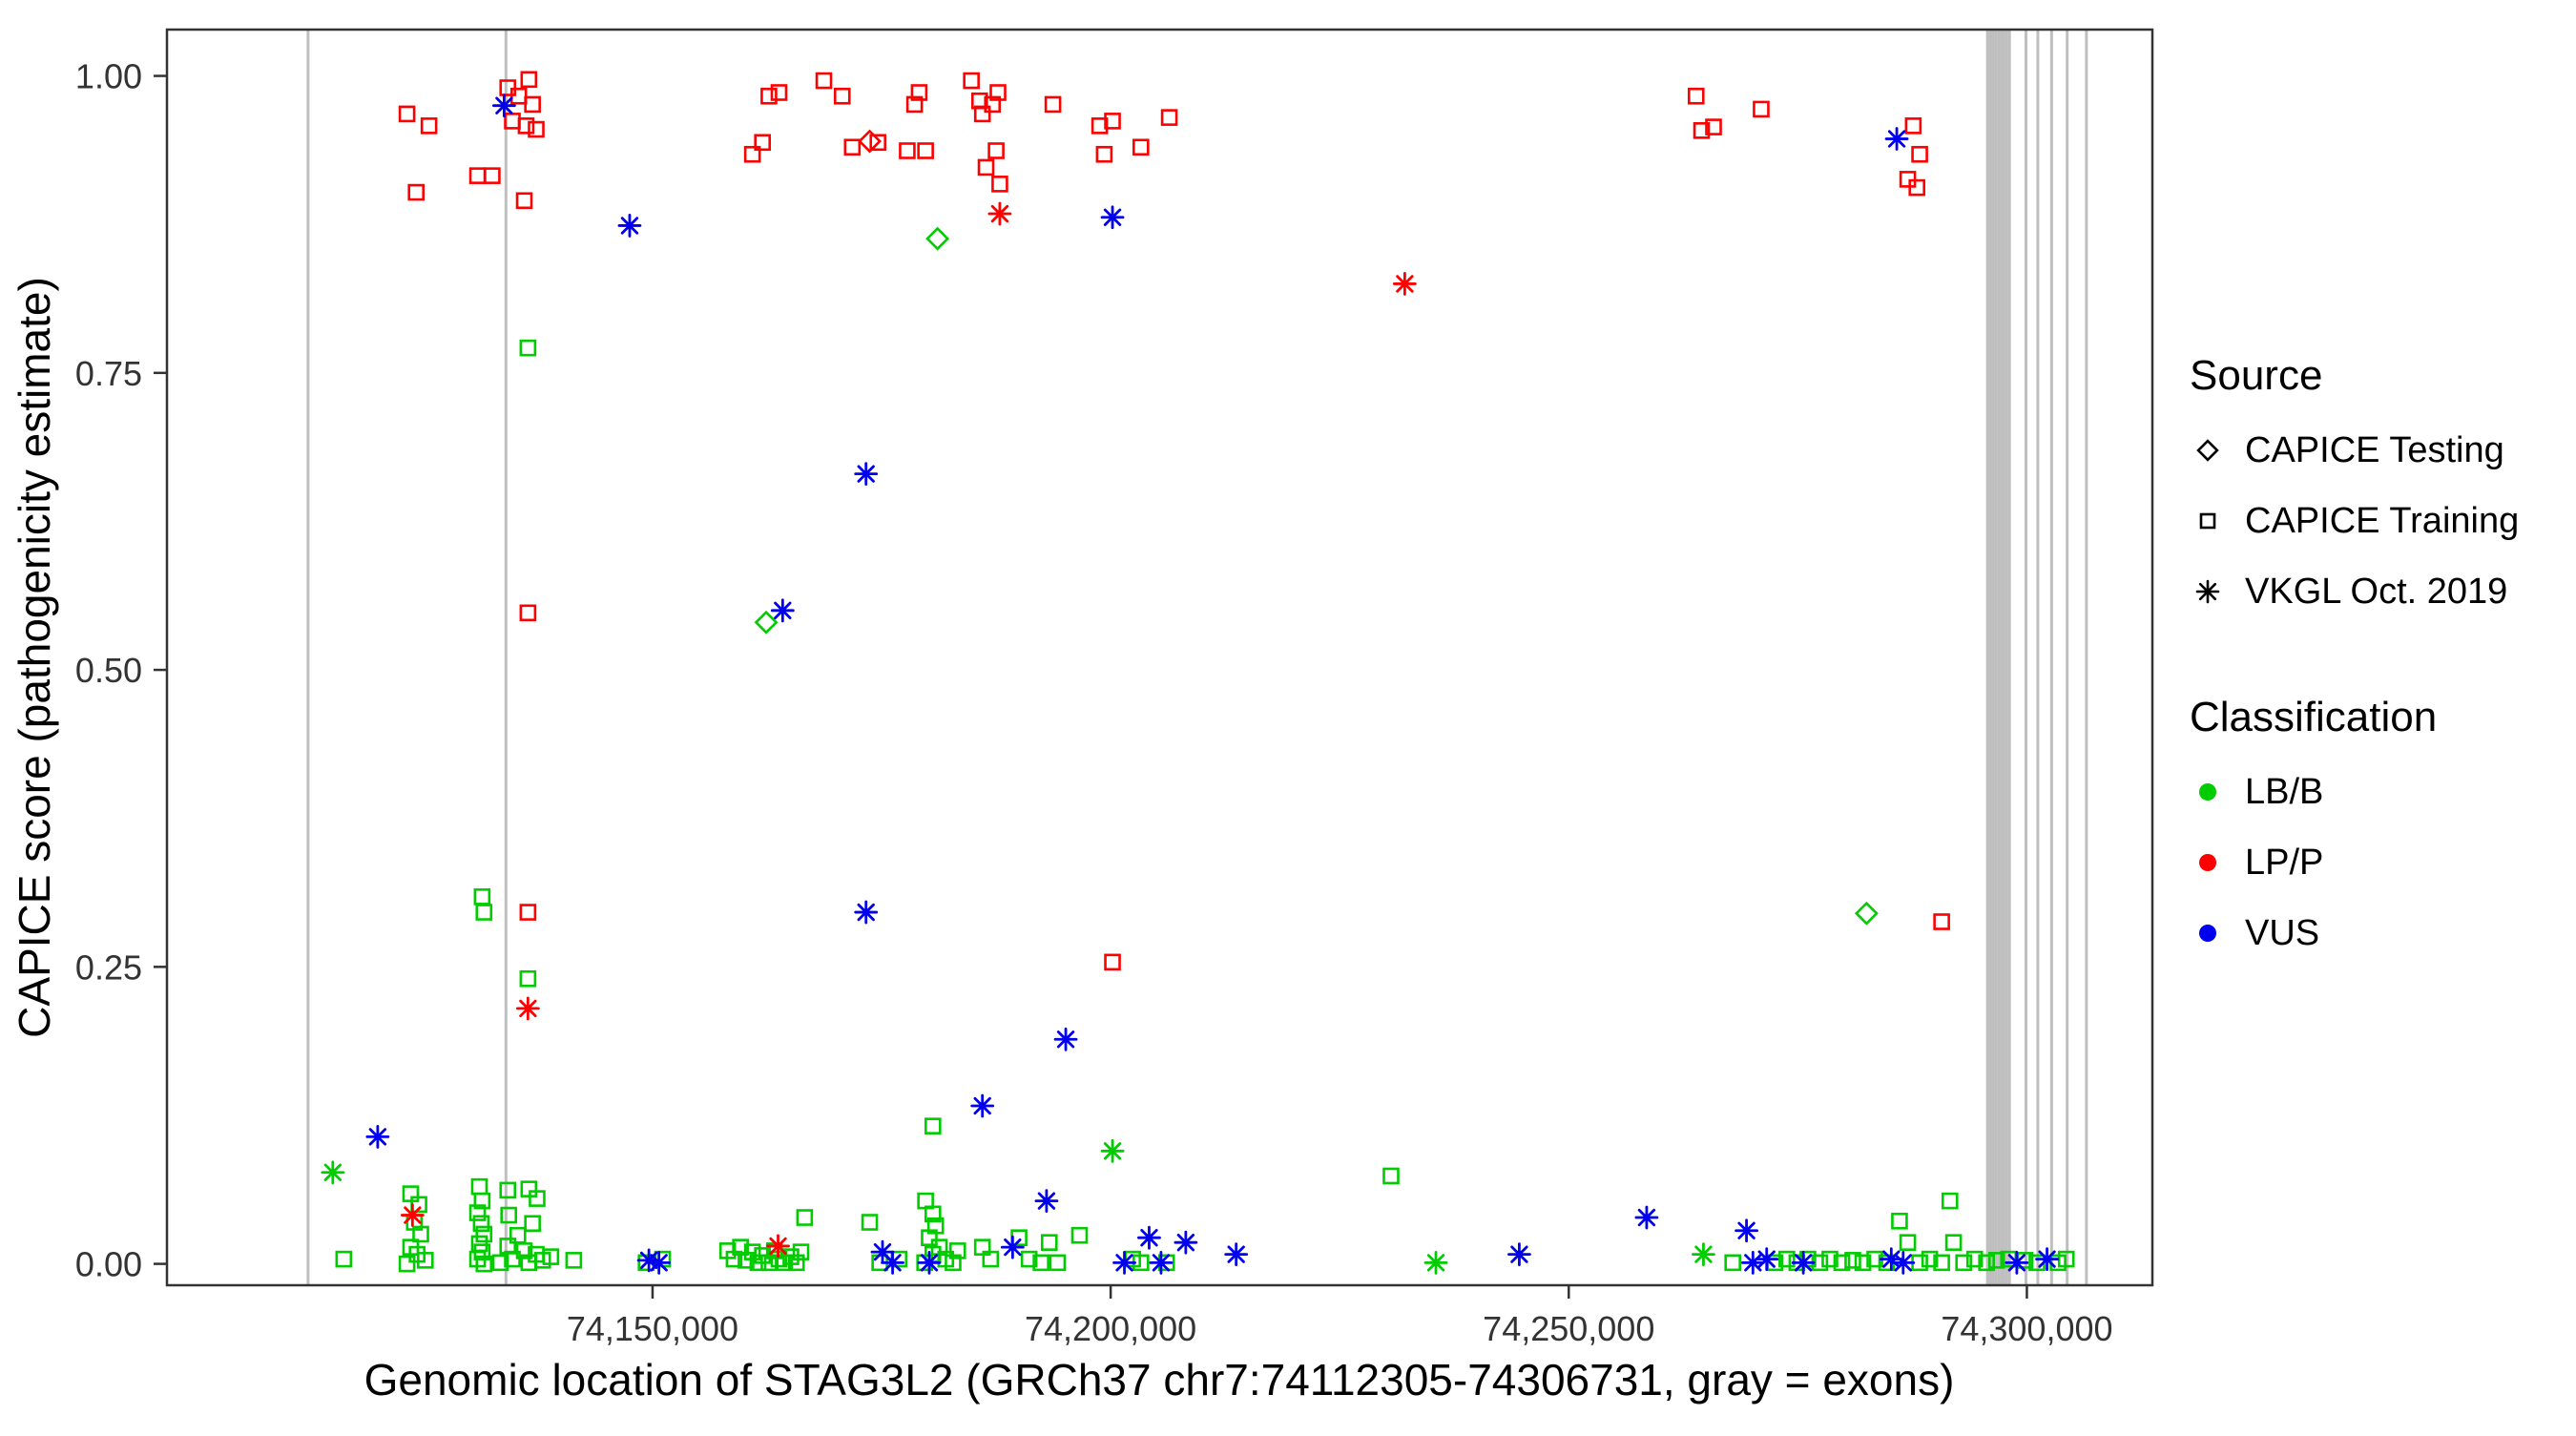 The image size is (2576, 1436). I want to click on legend-label-lbb: LB/B, so click(2284, 791).